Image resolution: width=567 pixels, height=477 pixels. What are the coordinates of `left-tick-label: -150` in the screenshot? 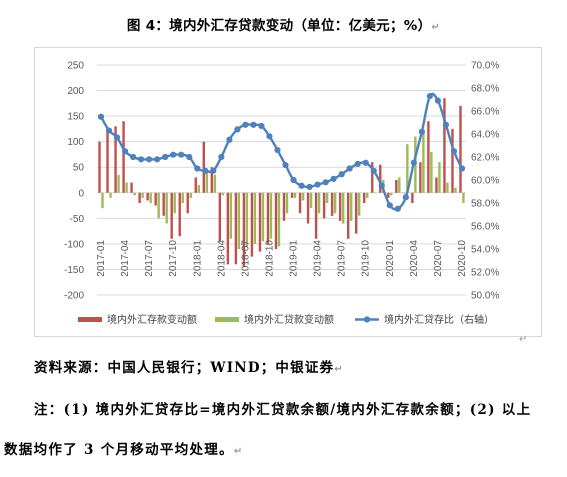 It's located at (74, 270).